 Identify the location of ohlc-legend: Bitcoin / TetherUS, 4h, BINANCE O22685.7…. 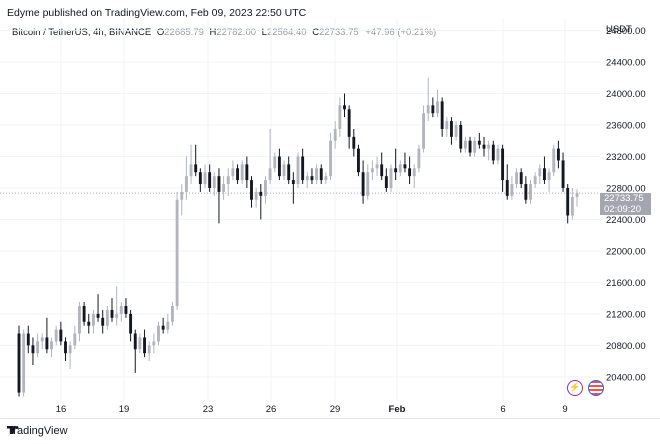
(224, 32).